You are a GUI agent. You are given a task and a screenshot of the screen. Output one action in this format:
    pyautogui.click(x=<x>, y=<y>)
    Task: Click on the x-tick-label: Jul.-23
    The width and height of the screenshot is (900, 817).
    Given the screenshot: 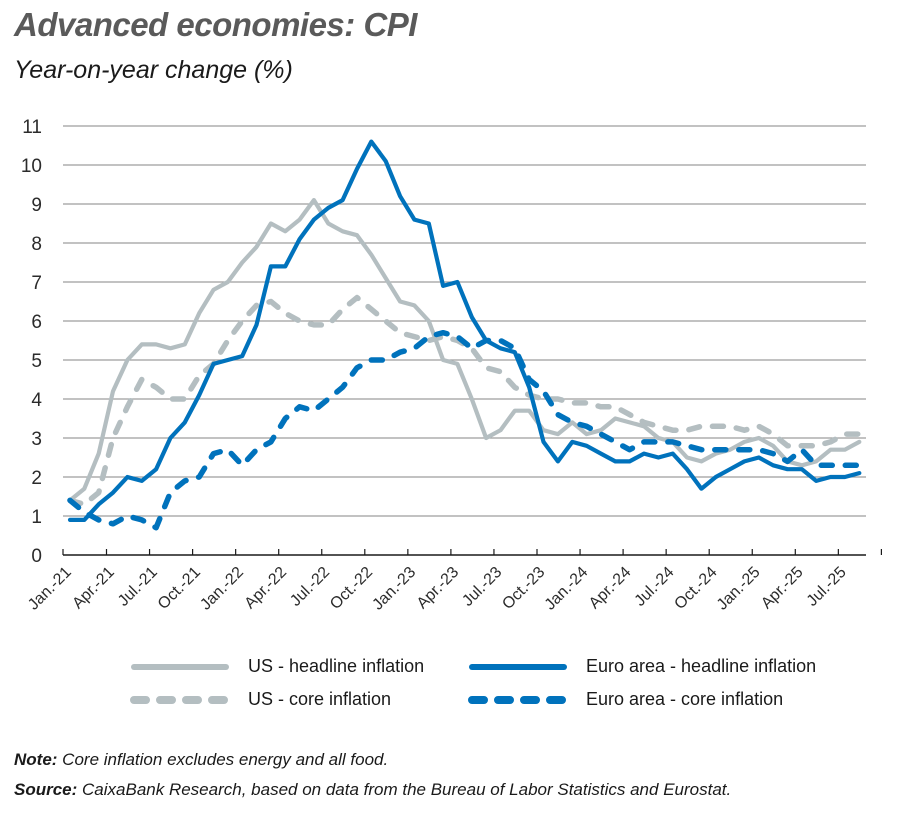 What is the action you would take?
    pyautogui.click(x=482, y=587)
    